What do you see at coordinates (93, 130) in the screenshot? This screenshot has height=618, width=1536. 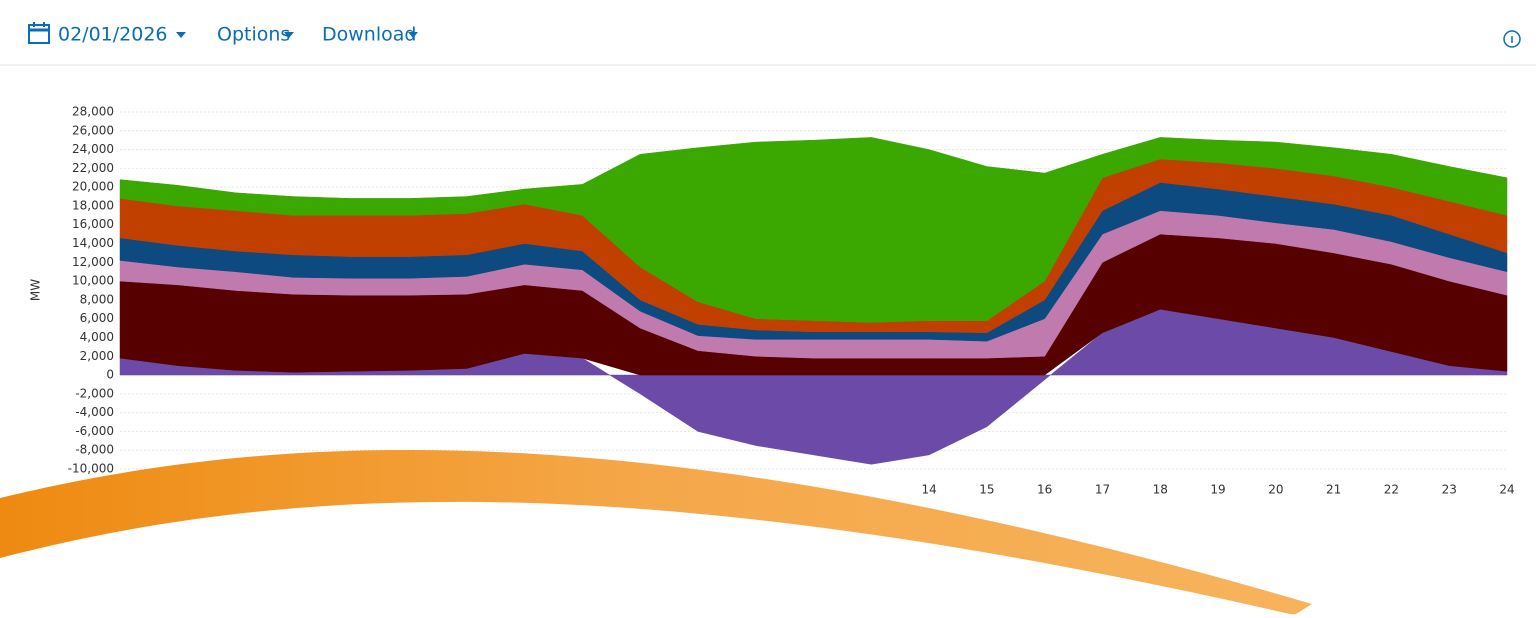 I see `y-tick-label: 26,000` at bounding box center [93, 130].